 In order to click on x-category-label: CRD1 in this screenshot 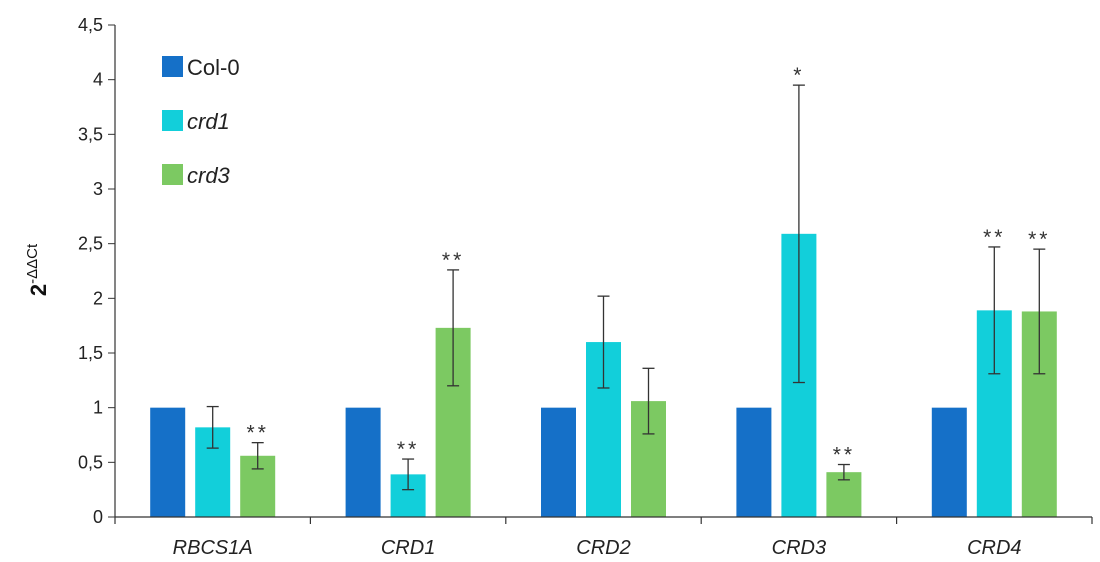, I will do `click(408, 548)`.